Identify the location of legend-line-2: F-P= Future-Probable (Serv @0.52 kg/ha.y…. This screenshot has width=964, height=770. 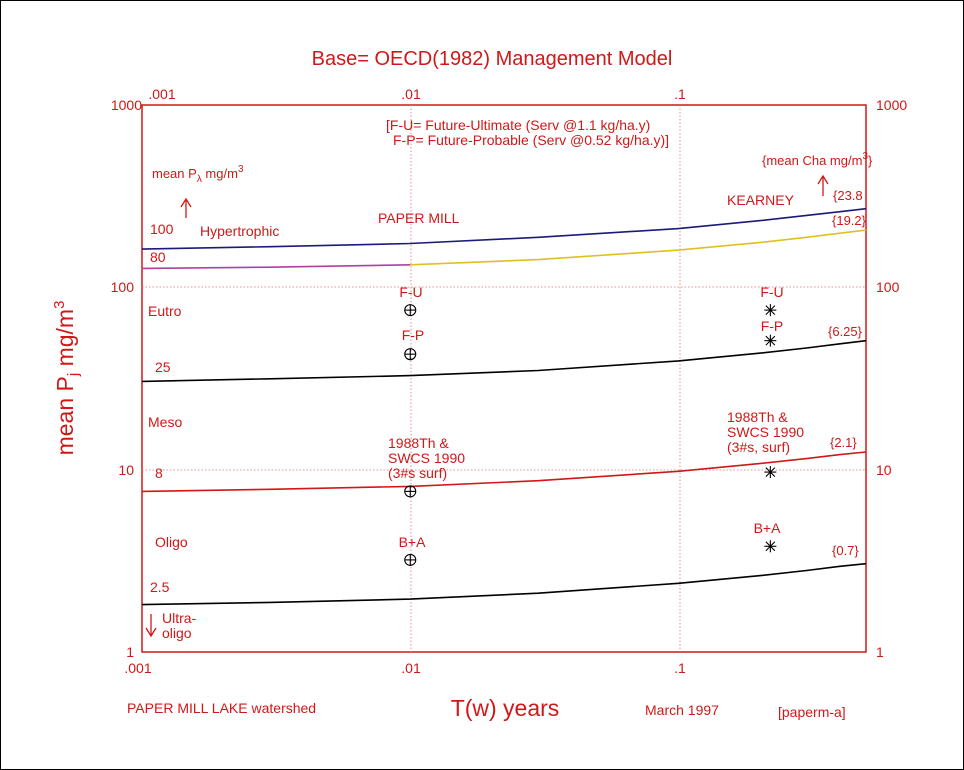
(531, 140).